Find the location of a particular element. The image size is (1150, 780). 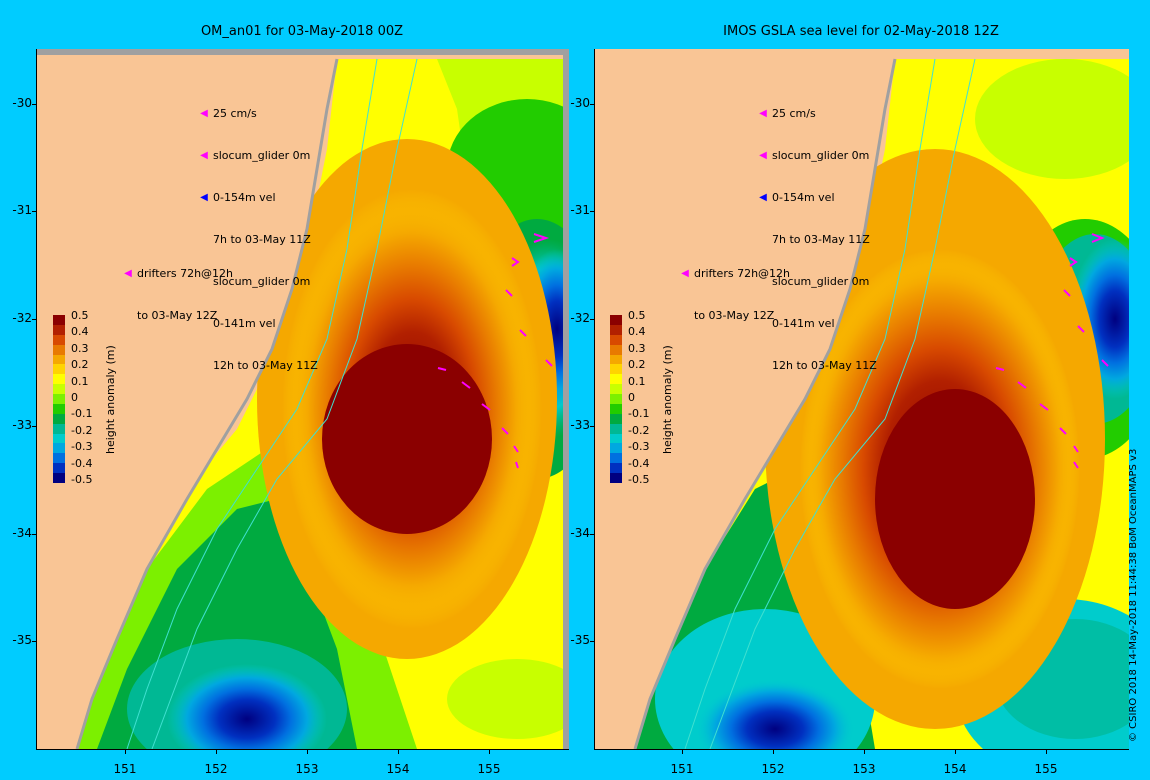

colorbar-tick-label: 0.4 is located at coordinates (80, 332).